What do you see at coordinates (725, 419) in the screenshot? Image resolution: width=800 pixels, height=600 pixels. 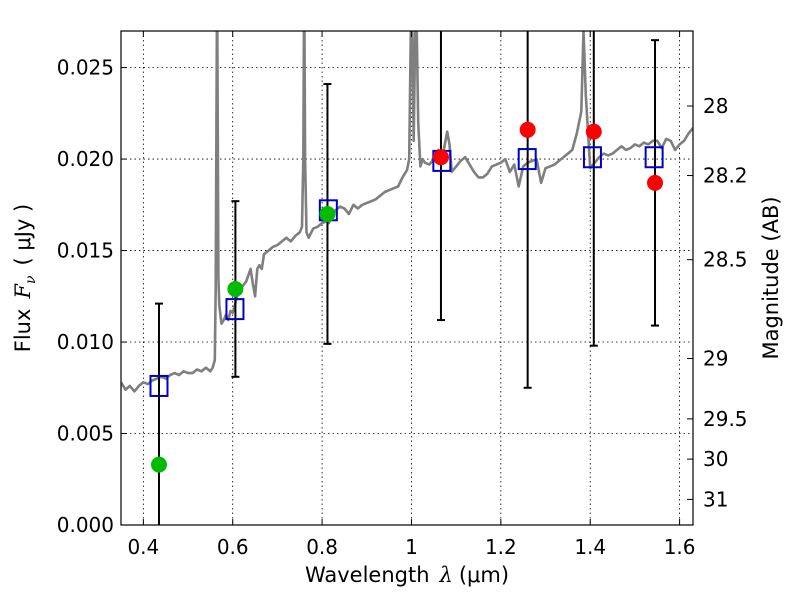 I see `y2-tick-label: 29.5` at bounding box center [725, 419].